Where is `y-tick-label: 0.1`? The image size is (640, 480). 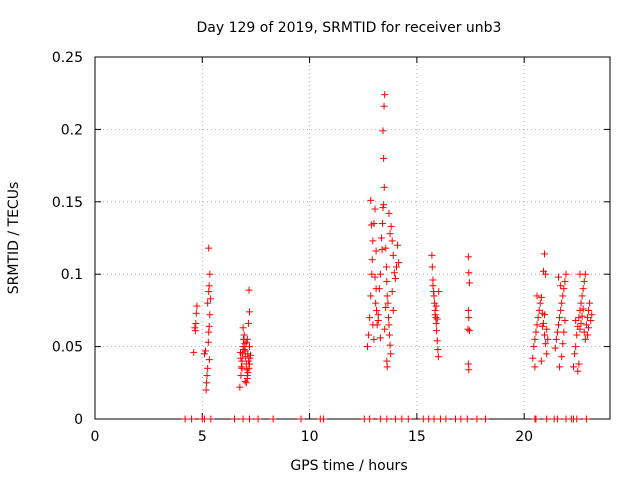
y-tick-label: 0.1 is located at coordinates (72, 275).